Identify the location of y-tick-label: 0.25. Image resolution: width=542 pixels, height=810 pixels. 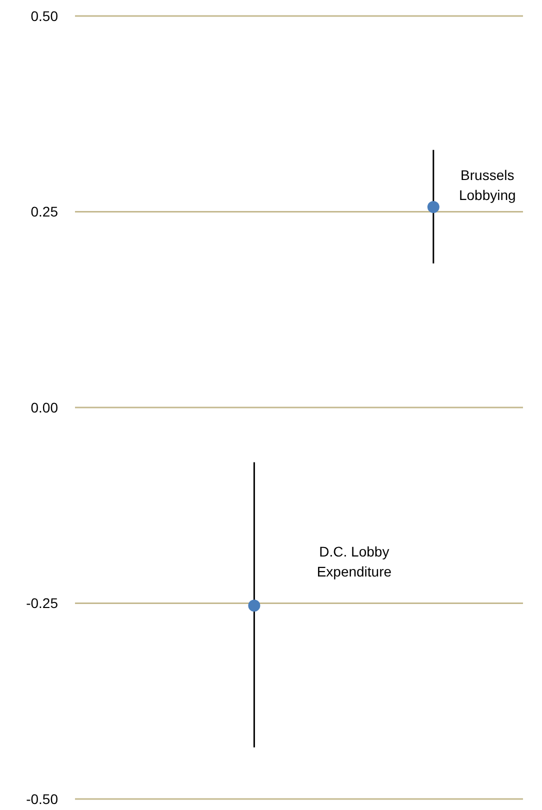
(44, 212).